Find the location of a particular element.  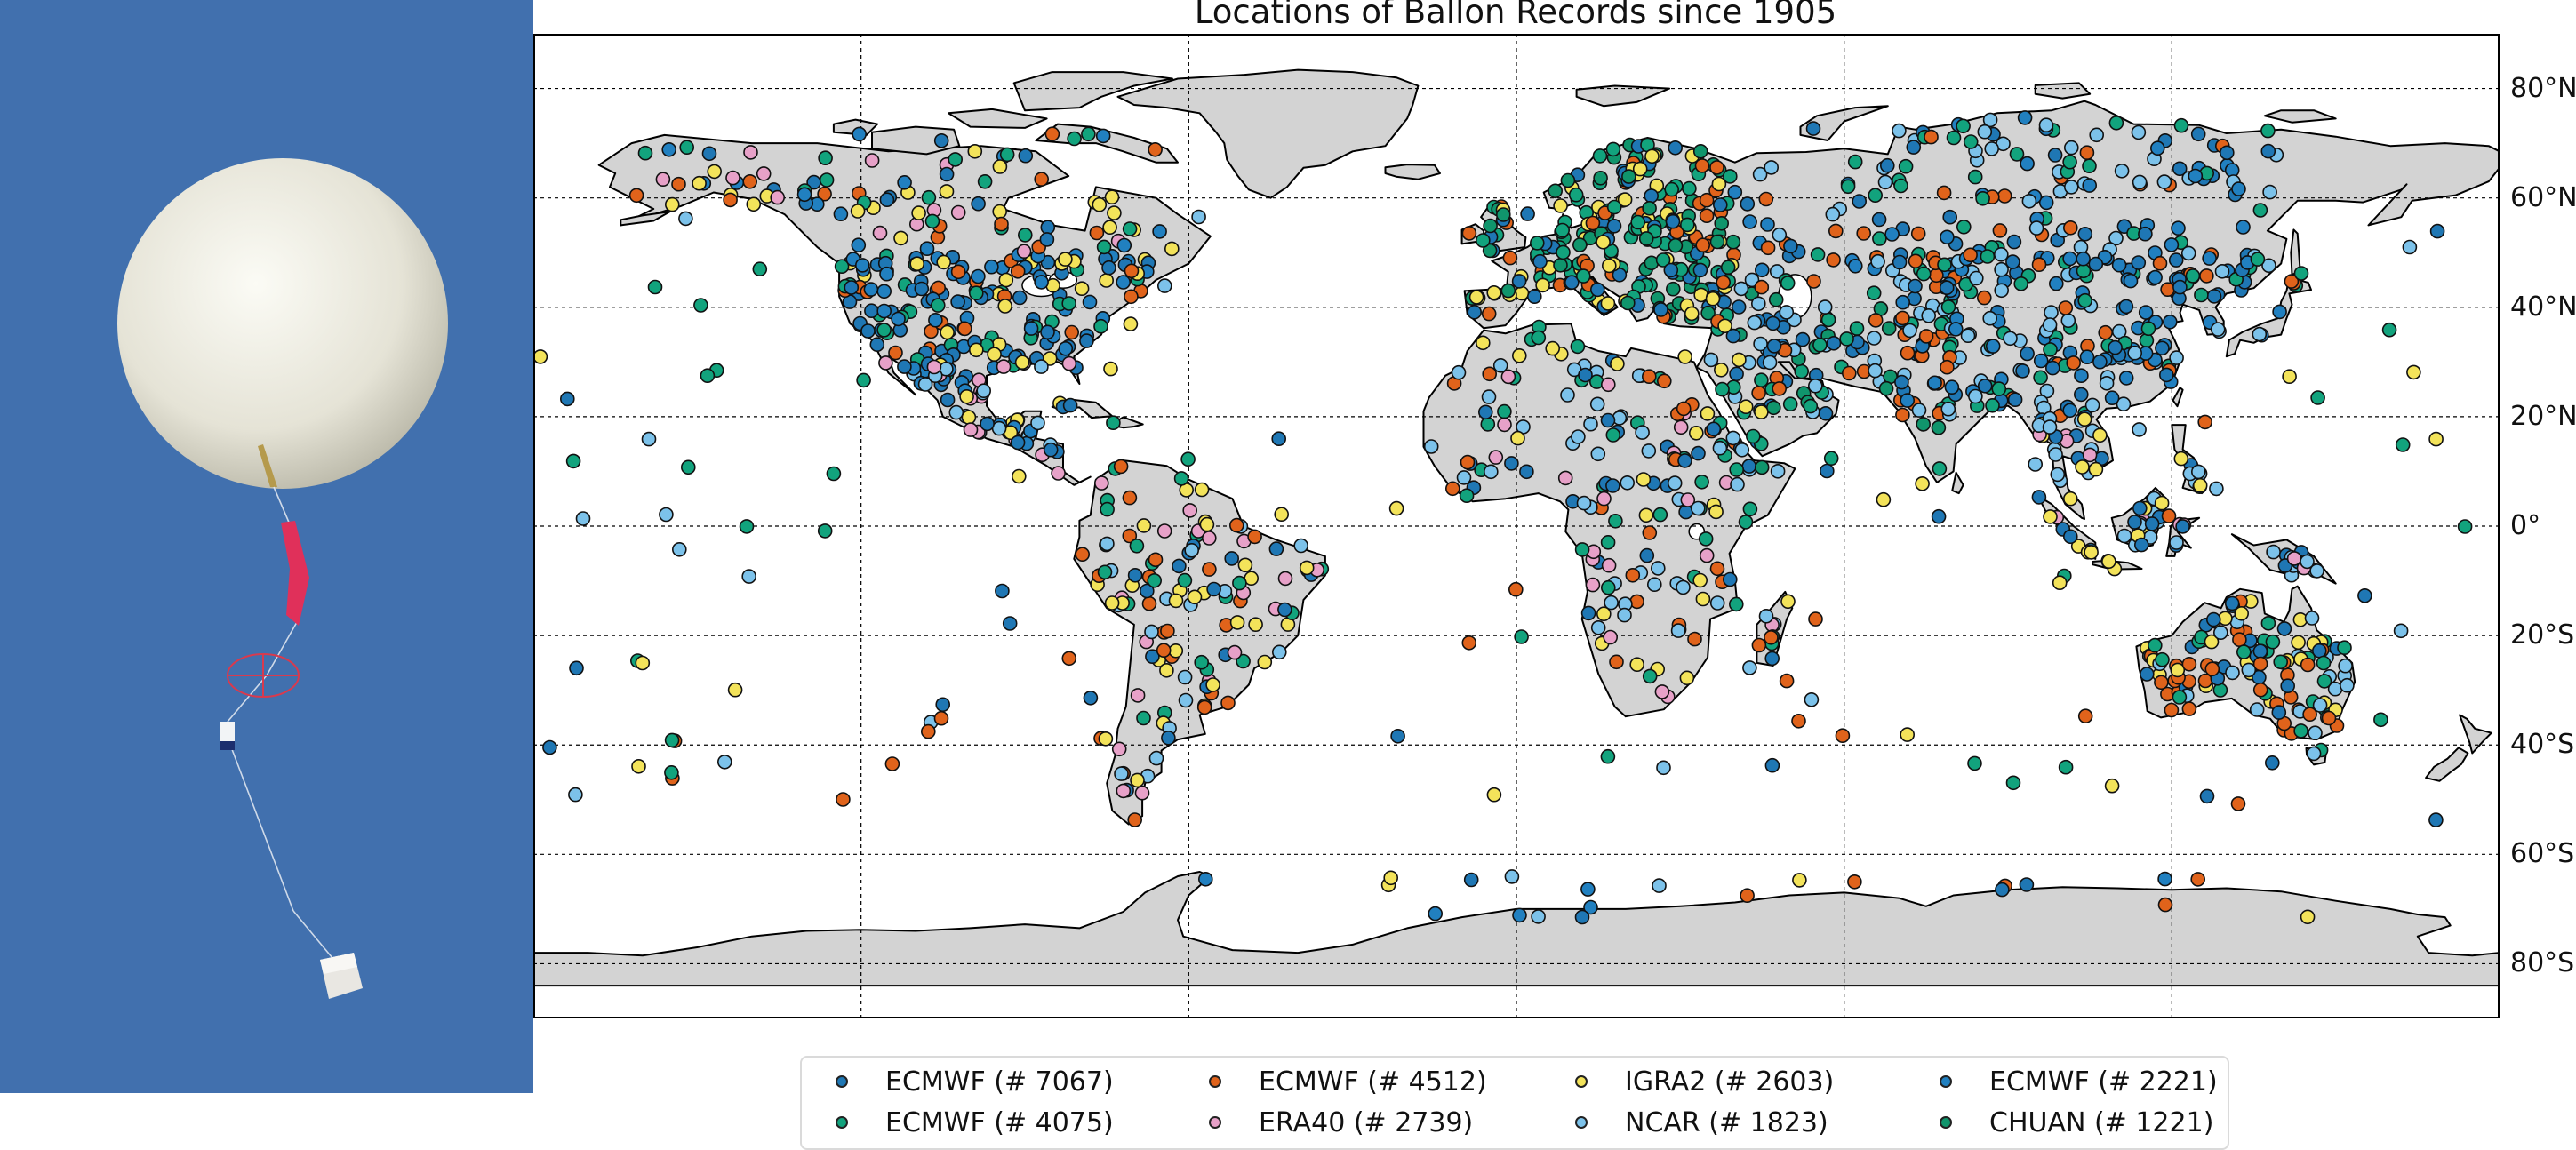

parachute-icon is located at coordinates (268, 609).